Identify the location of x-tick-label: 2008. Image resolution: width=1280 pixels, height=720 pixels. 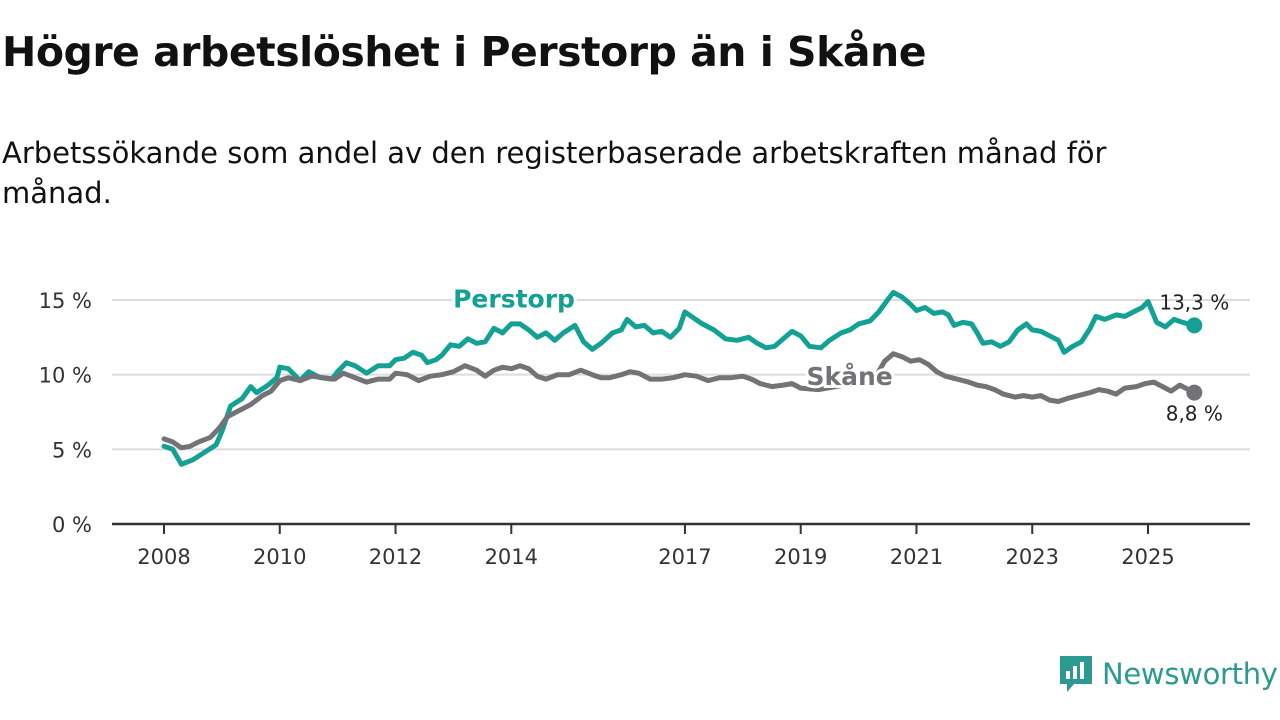
(163, 557).